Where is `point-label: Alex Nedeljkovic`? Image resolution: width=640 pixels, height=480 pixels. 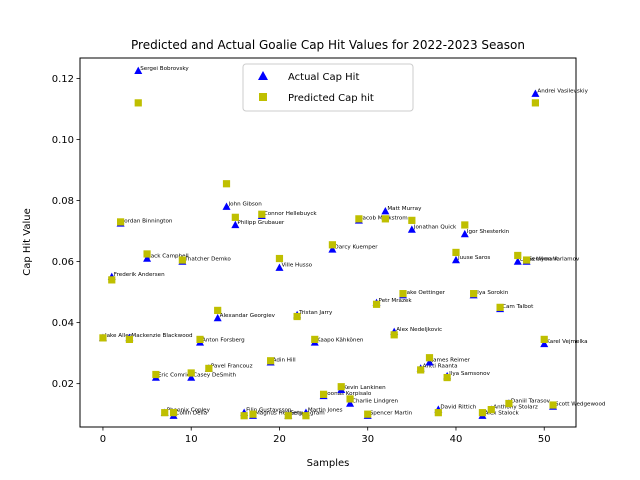 point-label: Alex Nedeljkovic is located at coordinates (419, 330).